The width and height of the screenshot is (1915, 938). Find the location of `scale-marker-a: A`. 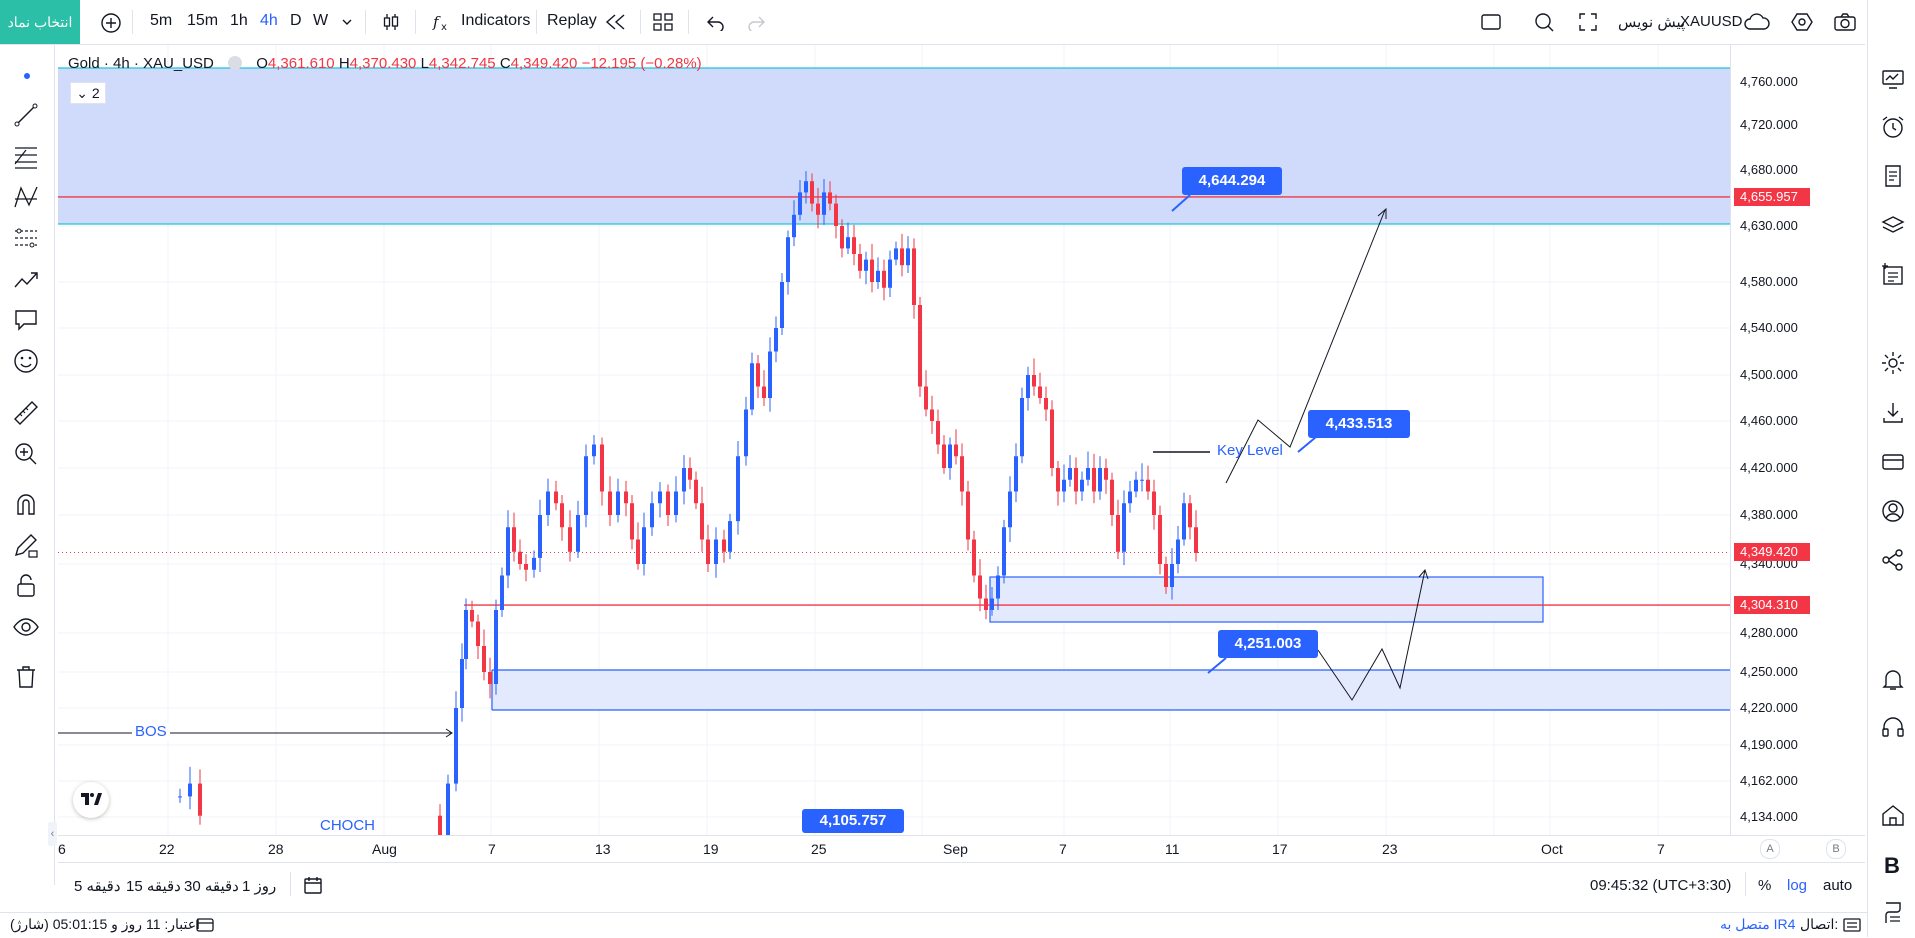

scale-marker-a: A is located at coordinates (1770, 849).